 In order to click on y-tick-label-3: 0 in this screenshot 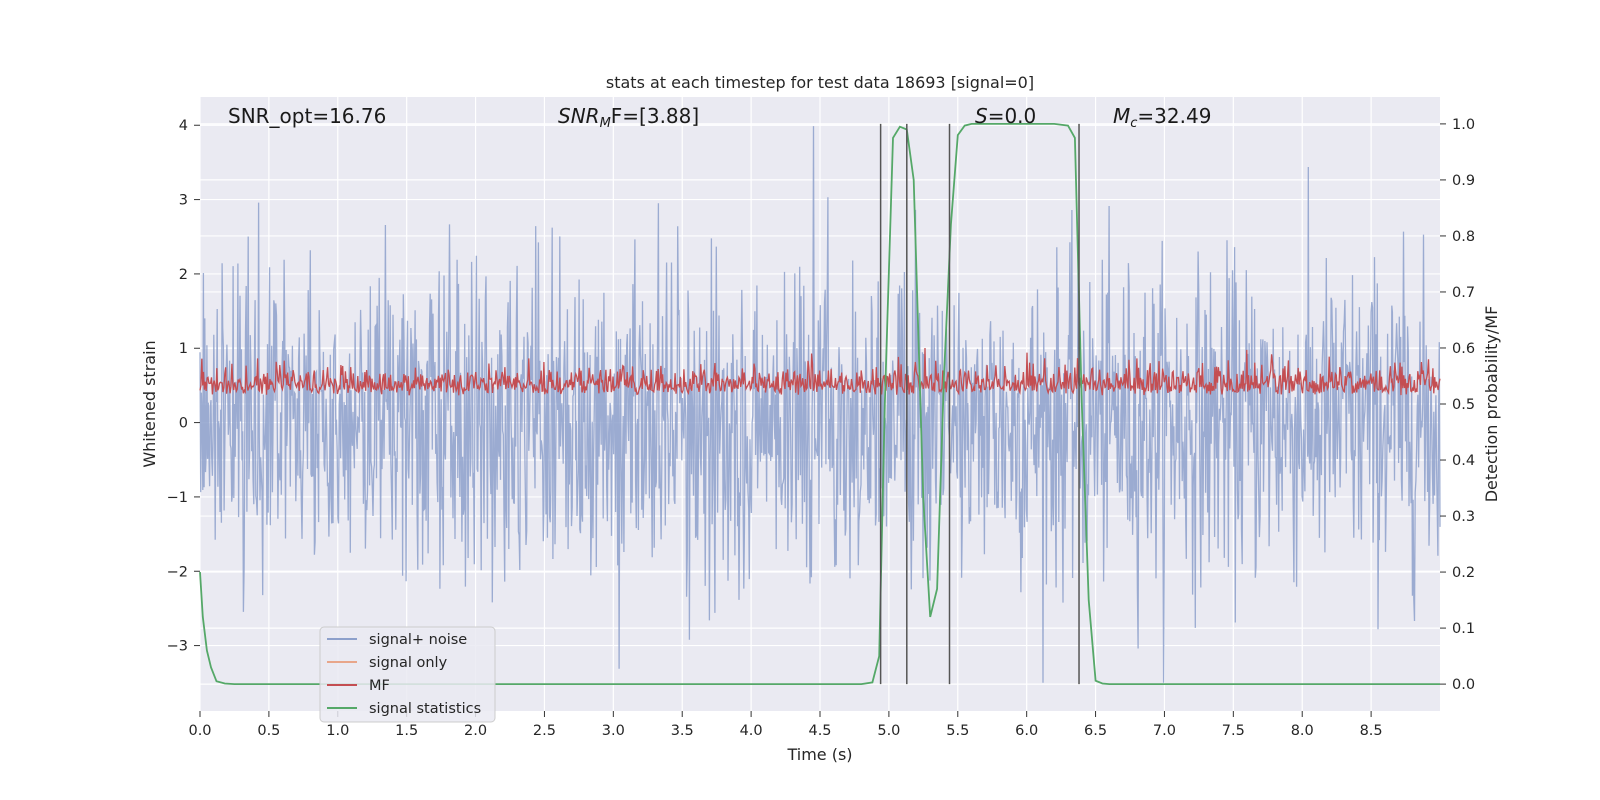, I will do `click(183, 424)`.